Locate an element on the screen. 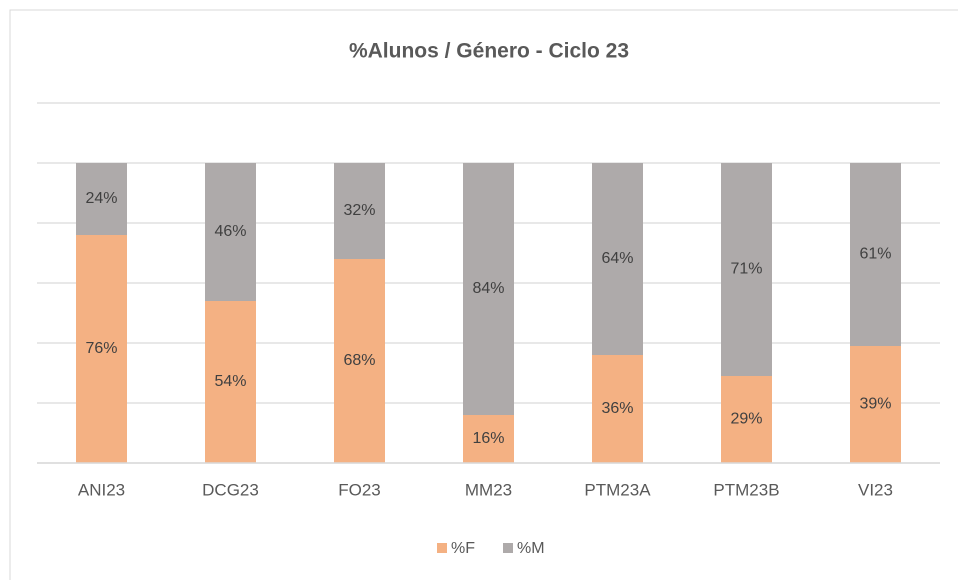 Image resolution: width=958 pixels, height=580 pixels. x-tick-label: VI23 is located at coordinates (875, 489).